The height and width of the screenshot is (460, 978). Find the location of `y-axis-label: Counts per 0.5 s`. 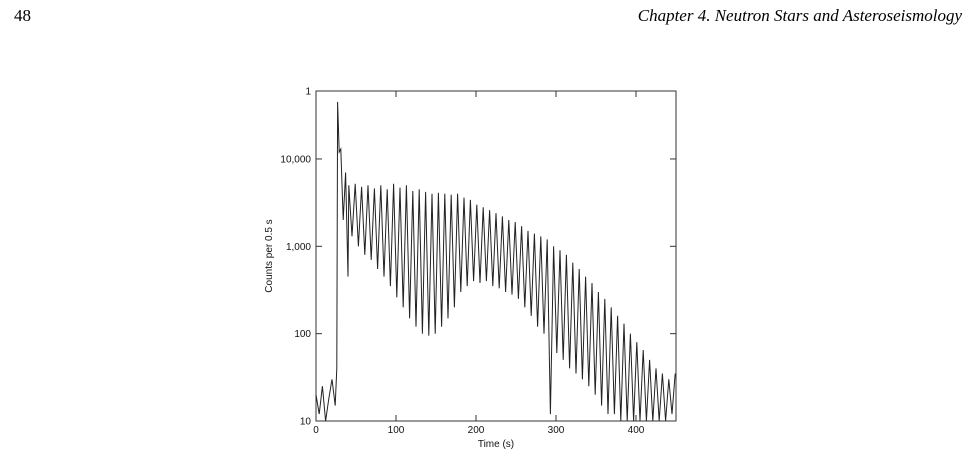

y-axis-label: Counts per 0.5 s is located at coordinates (269, 255).